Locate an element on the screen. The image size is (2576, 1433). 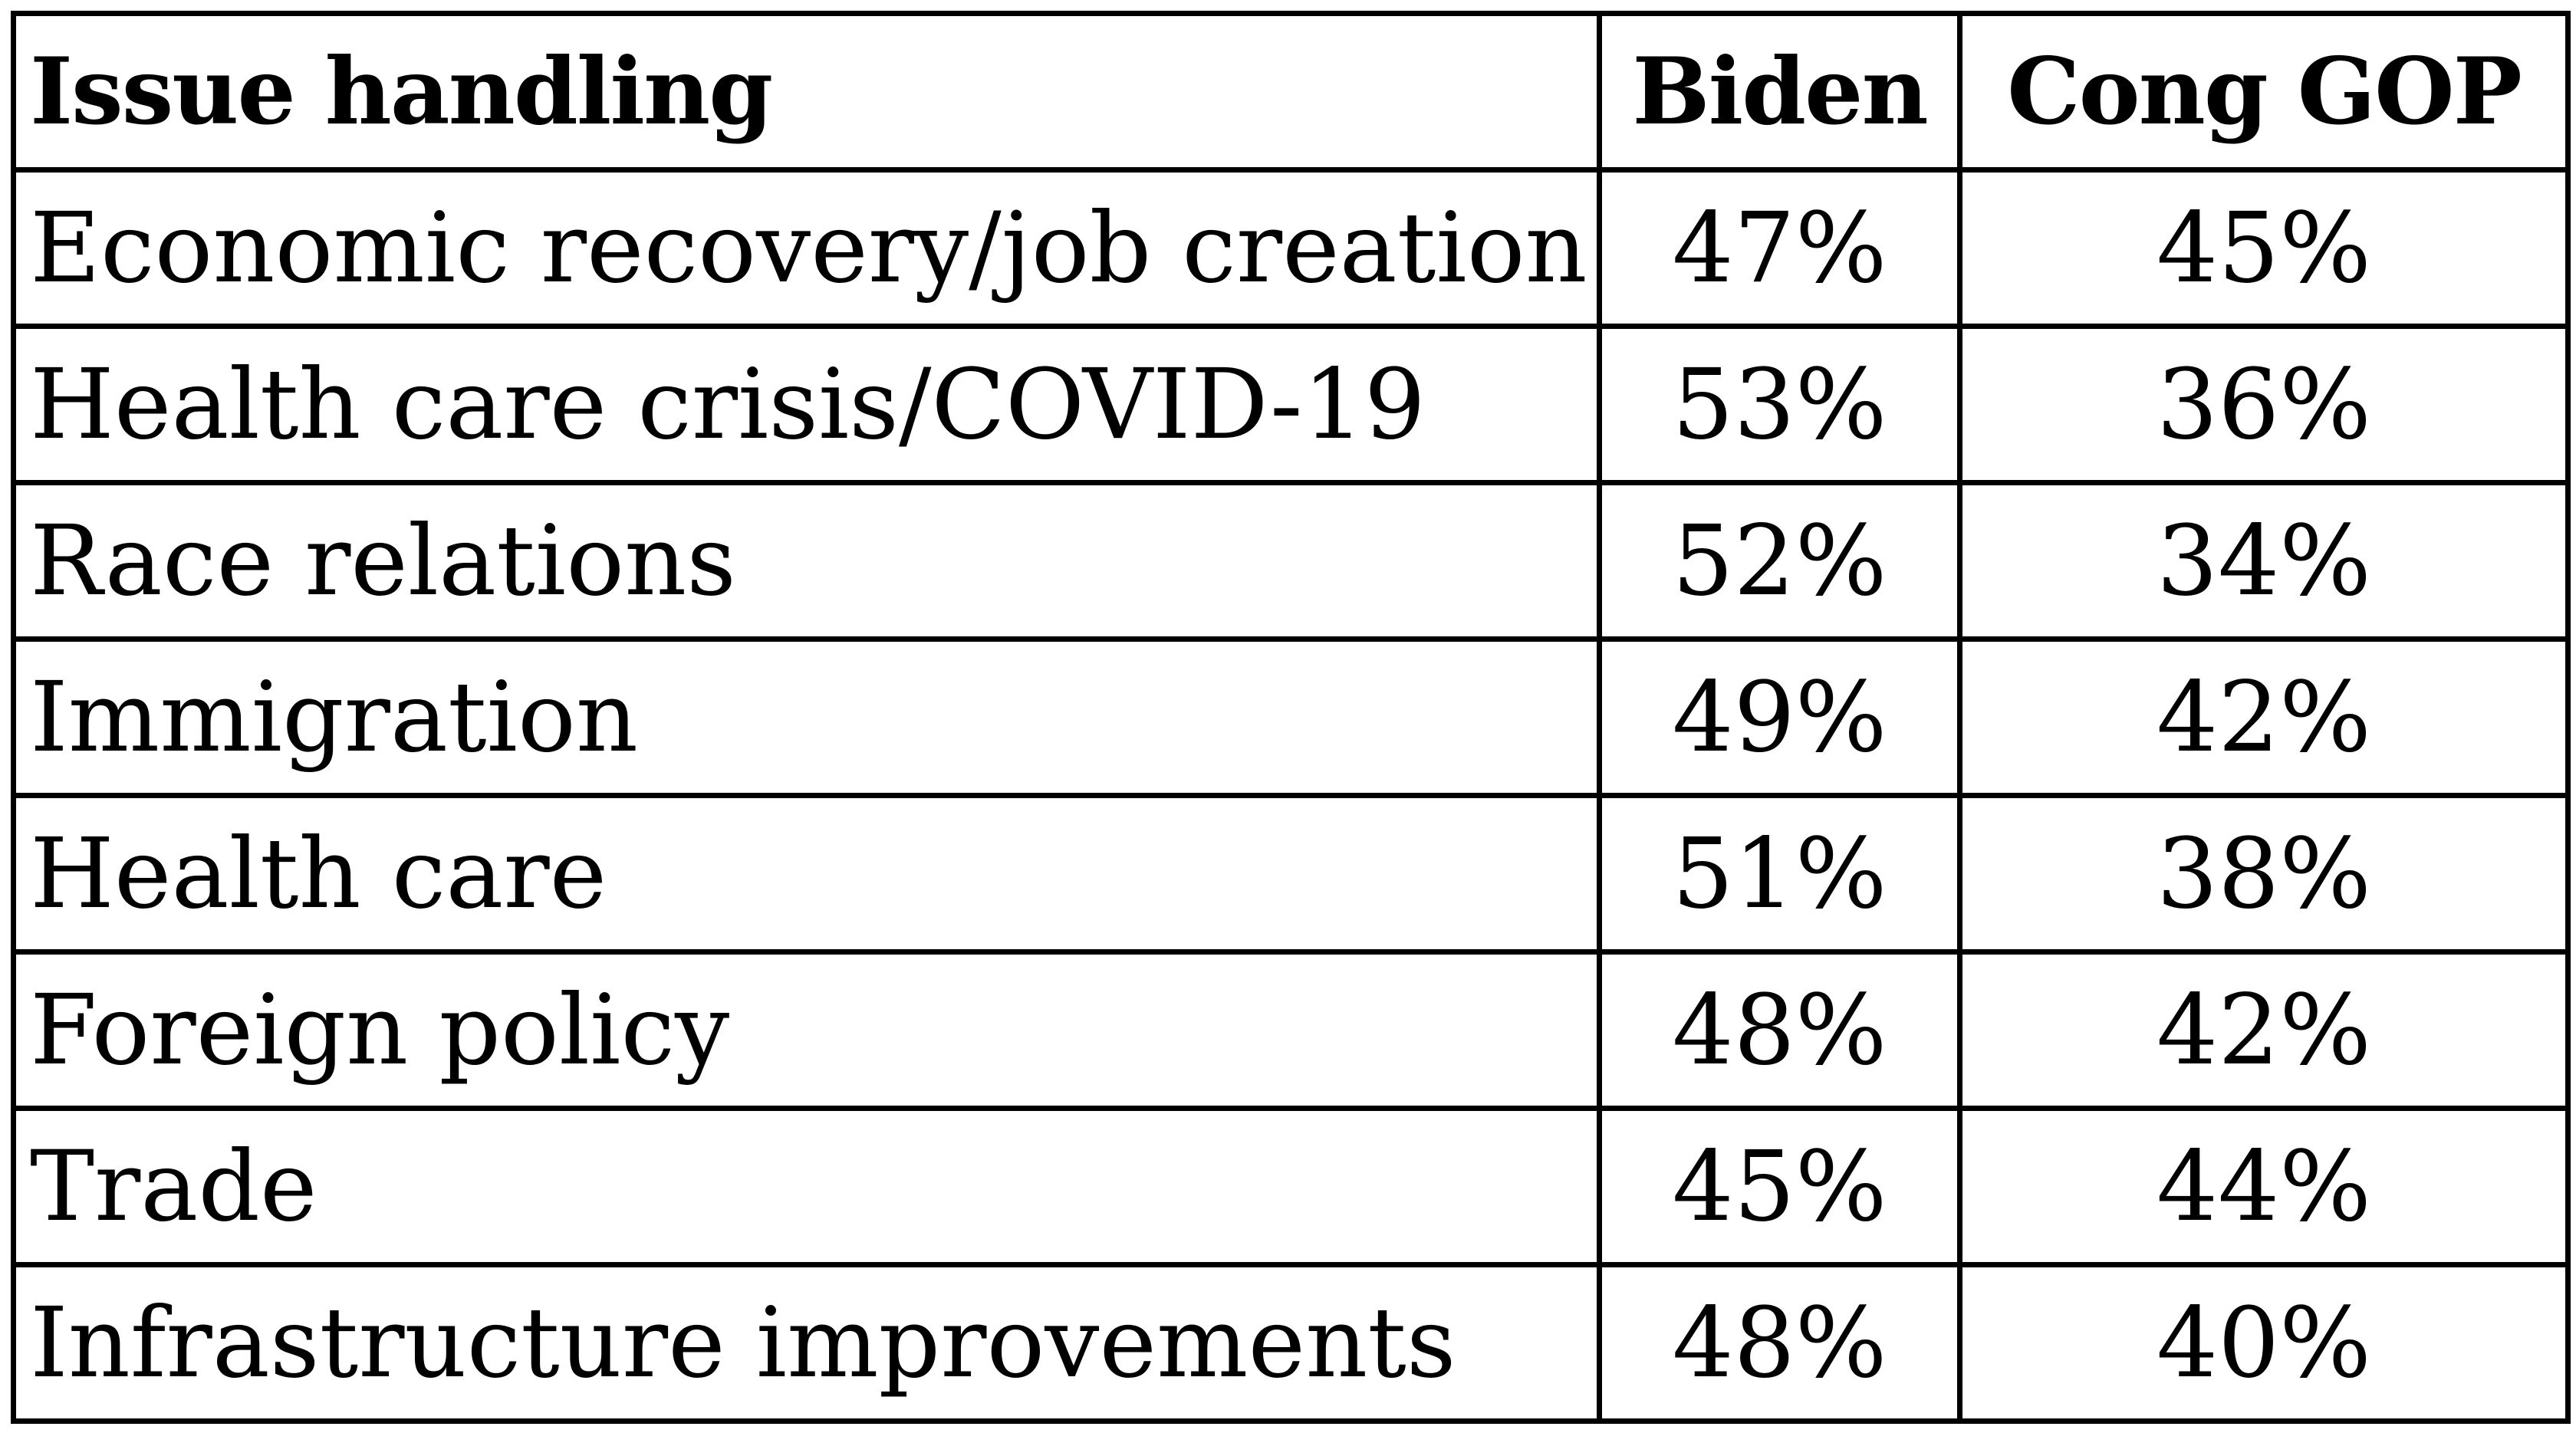
table-row: Health care crisis/COVID-19 53% 36% is located at coordinates (1291, 404).